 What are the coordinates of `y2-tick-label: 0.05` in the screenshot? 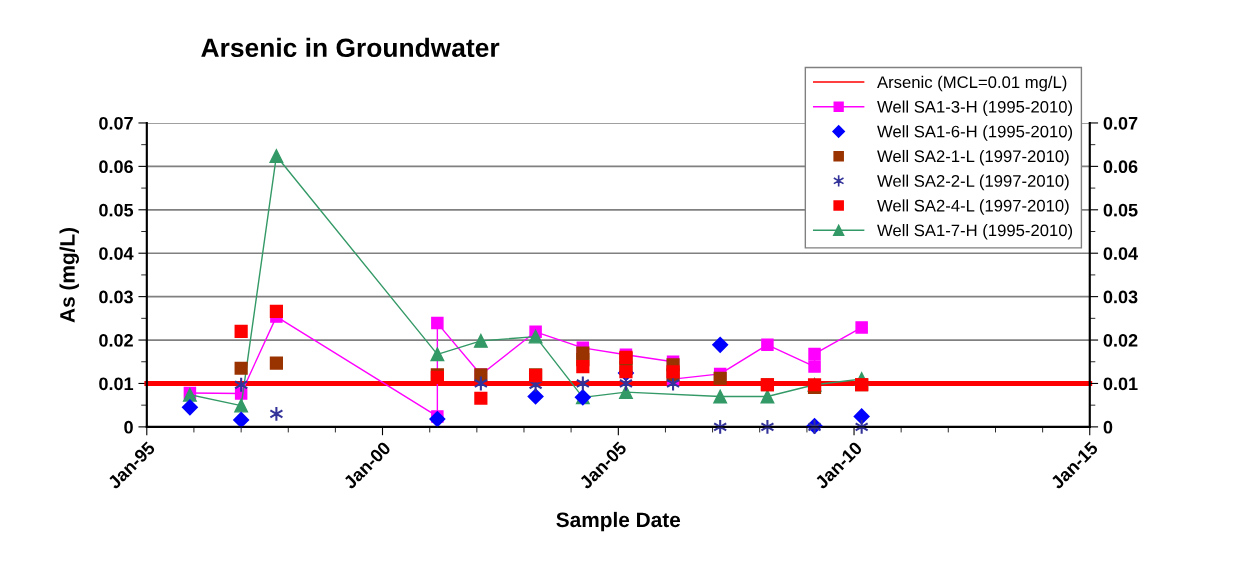 It's located at (1120, 210).